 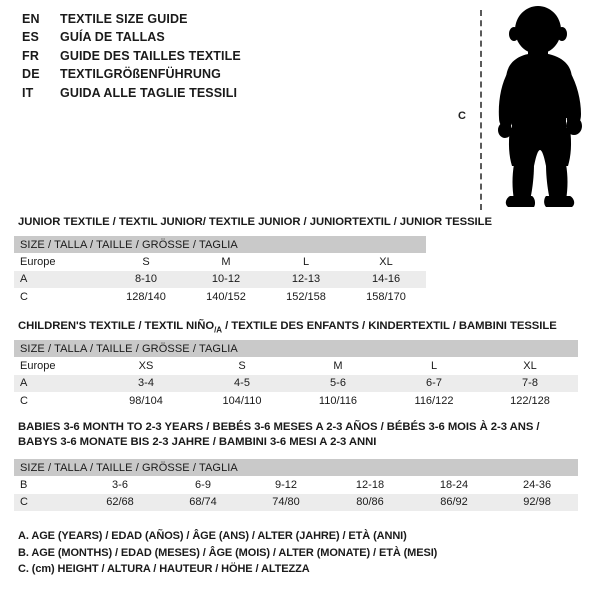 I want to click on table-cell: 7-8, so click(x=530, y=383).